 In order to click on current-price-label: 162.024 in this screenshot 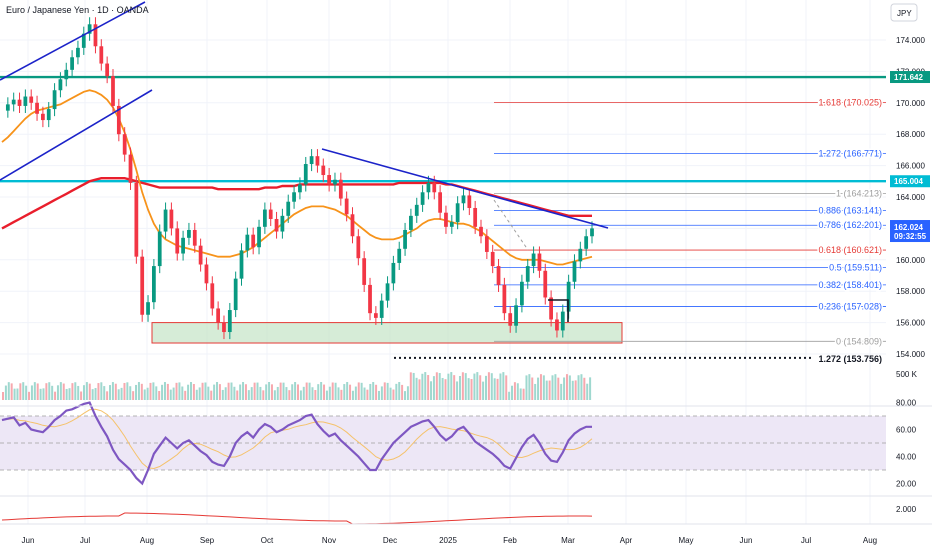, I will do `click(908, 227)`.